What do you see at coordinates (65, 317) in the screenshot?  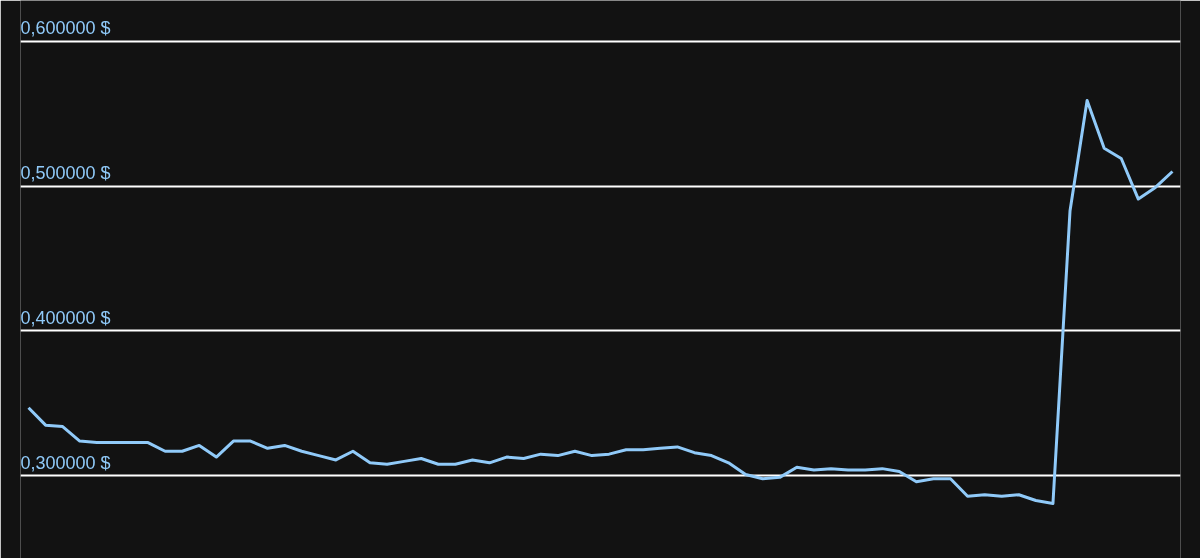 I see `y-tick-label: 0,400000 $` at bounding box center [65, 317].